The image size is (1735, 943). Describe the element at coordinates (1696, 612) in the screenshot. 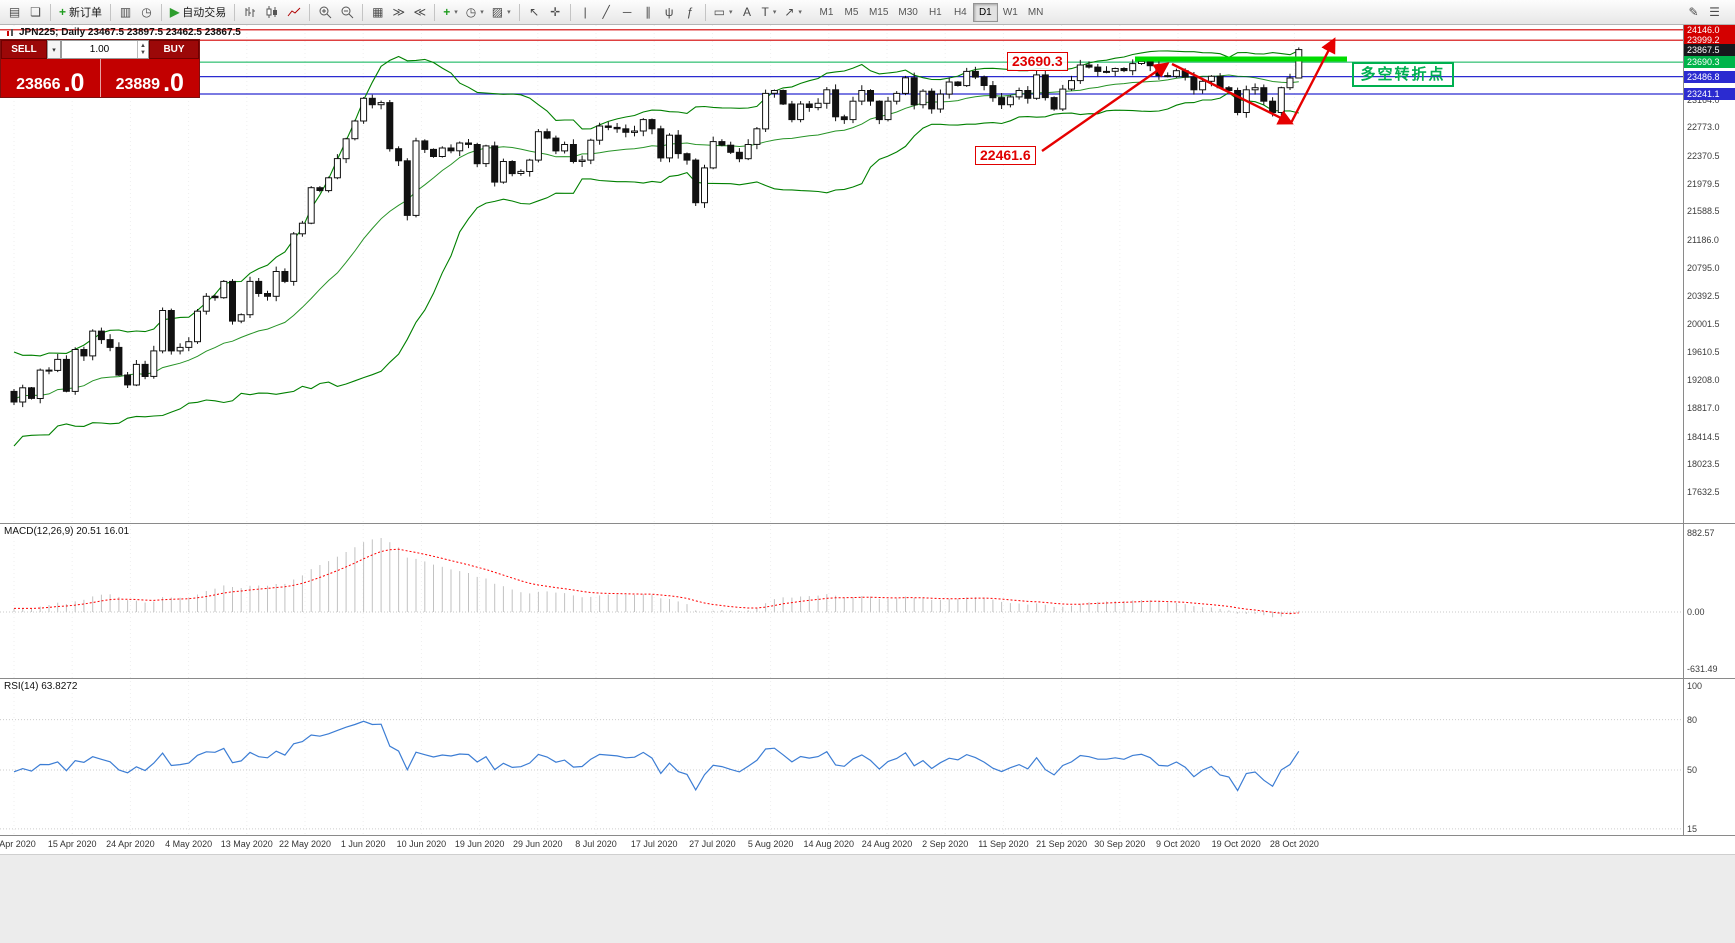

I see `macd-axis-label: 0.00` at that location.